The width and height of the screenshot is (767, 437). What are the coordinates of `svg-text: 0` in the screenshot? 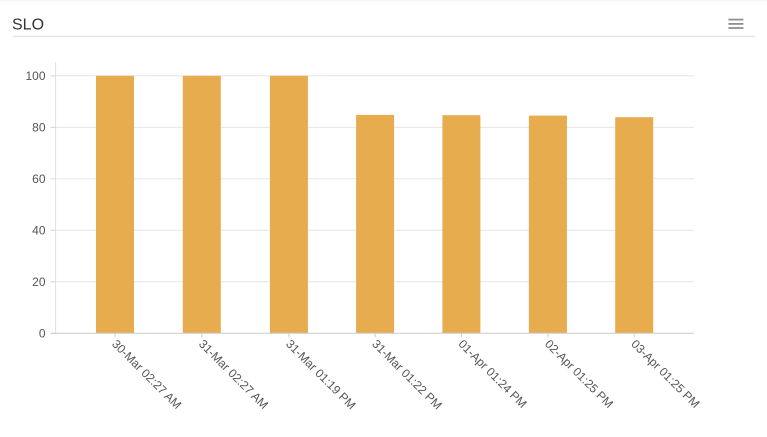 It's located at (42, 334).